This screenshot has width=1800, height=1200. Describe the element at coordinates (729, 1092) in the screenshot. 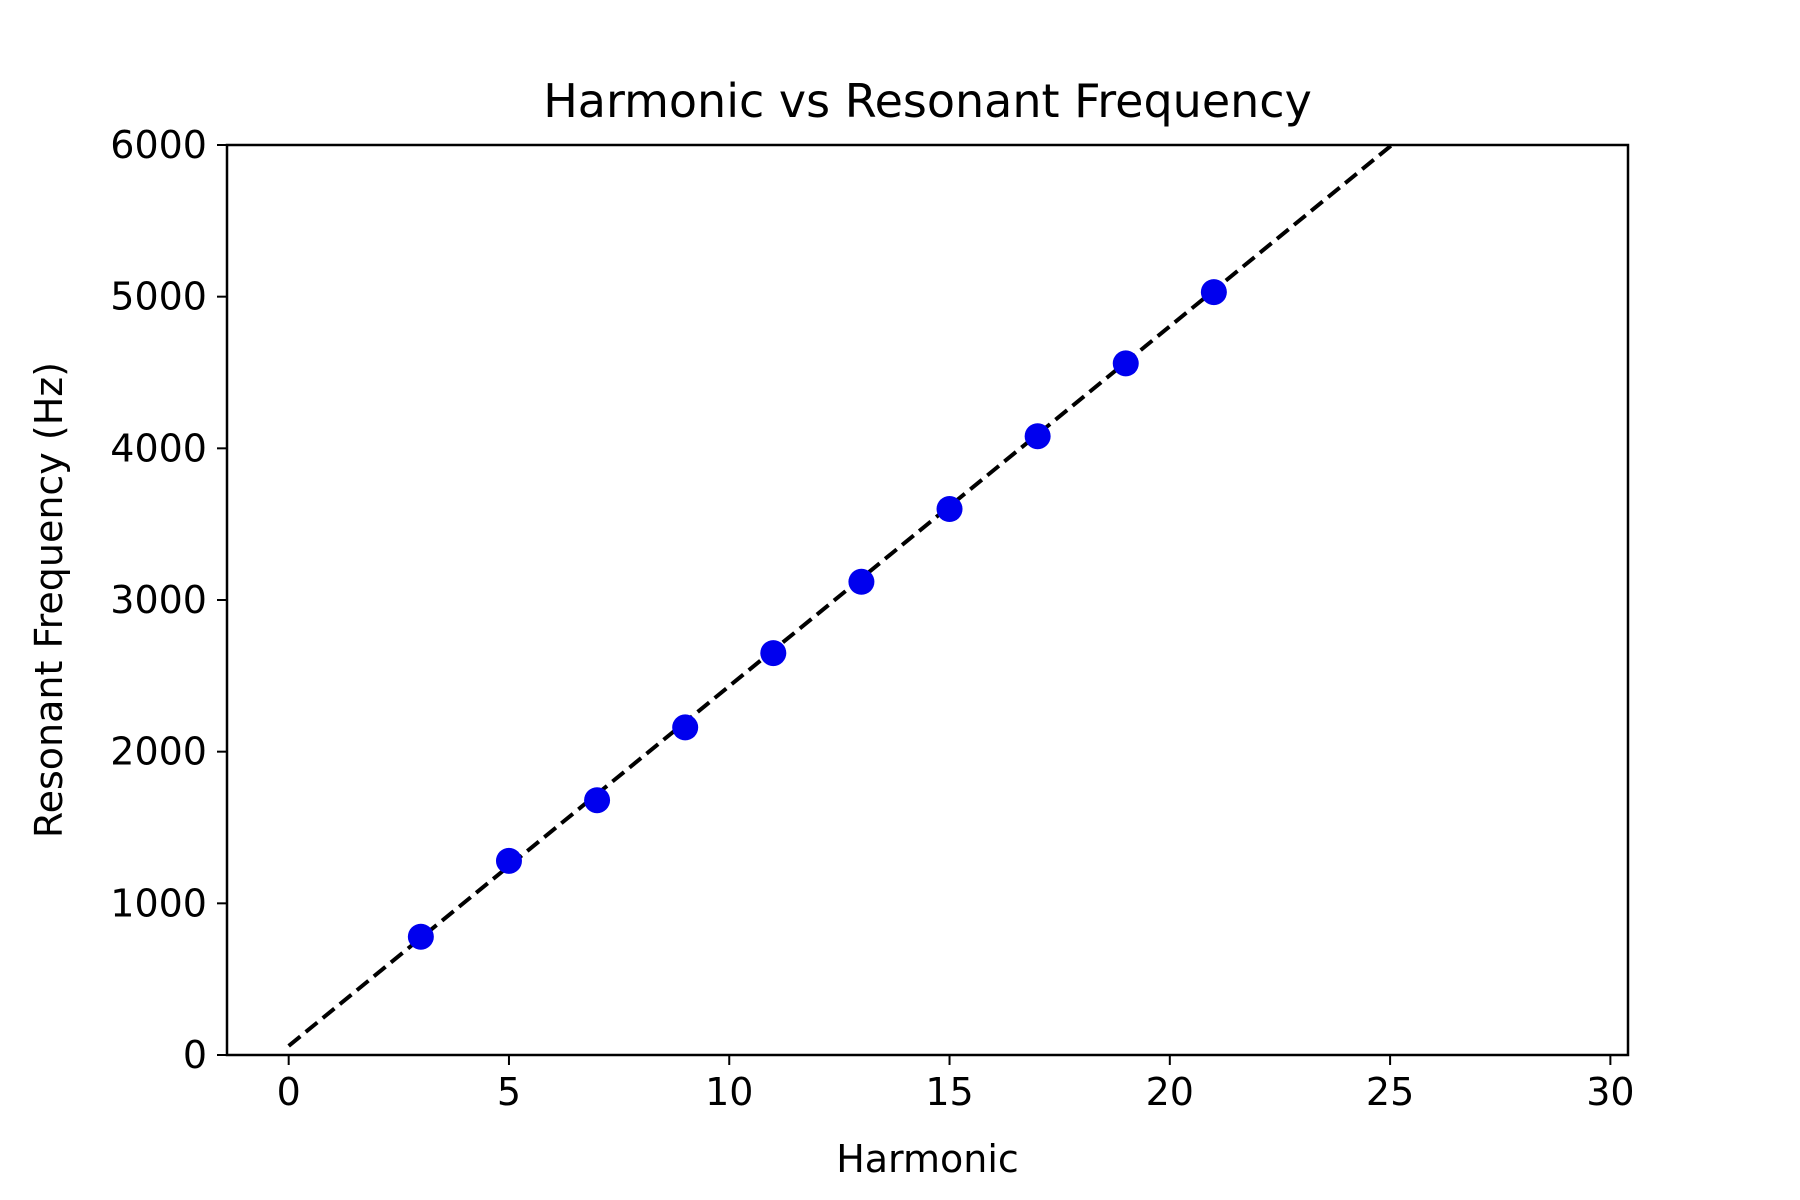

I see `x-tick-label: 10` at that location.